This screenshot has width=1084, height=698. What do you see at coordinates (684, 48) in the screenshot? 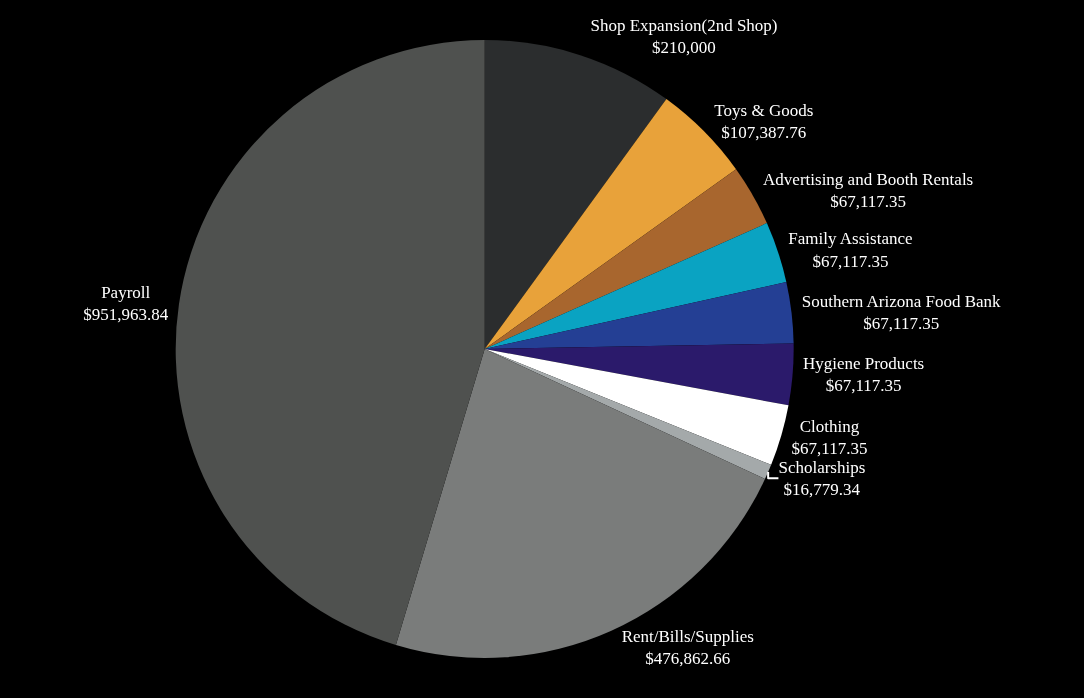
I see `data-label: $210,000` at bounding box center [684, 48].